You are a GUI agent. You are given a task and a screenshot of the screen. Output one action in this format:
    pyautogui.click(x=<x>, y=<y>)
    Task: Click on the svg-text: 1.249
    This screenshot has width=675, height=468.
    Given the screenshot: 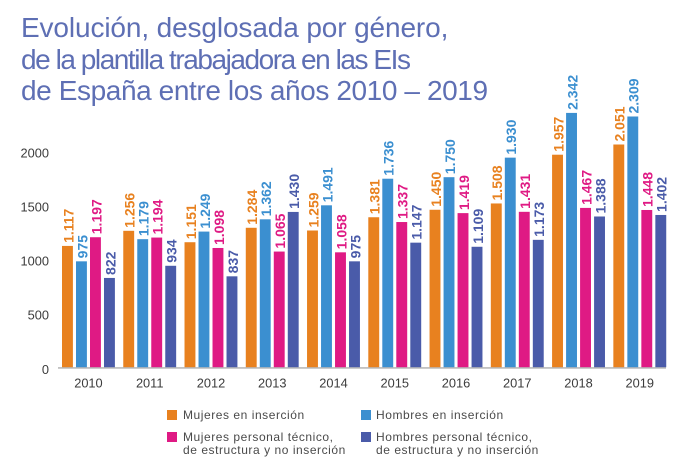 What is the action you would take?
    pyautogui.click(x=205, y=210)
    